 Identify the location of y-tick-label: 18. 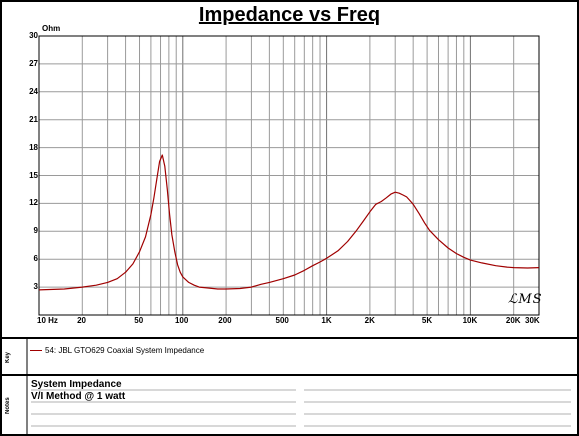
(33, 147).